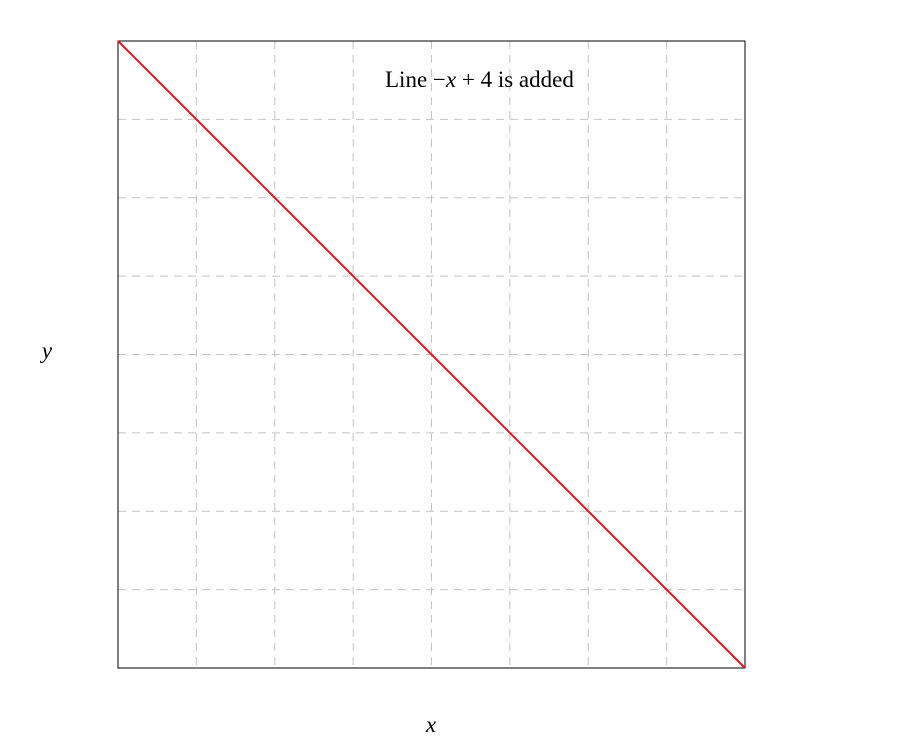 Image resolution: width=900 pixels, height=750 pixels. I want to click on annotation-prefix: Line, so click(409, 79).